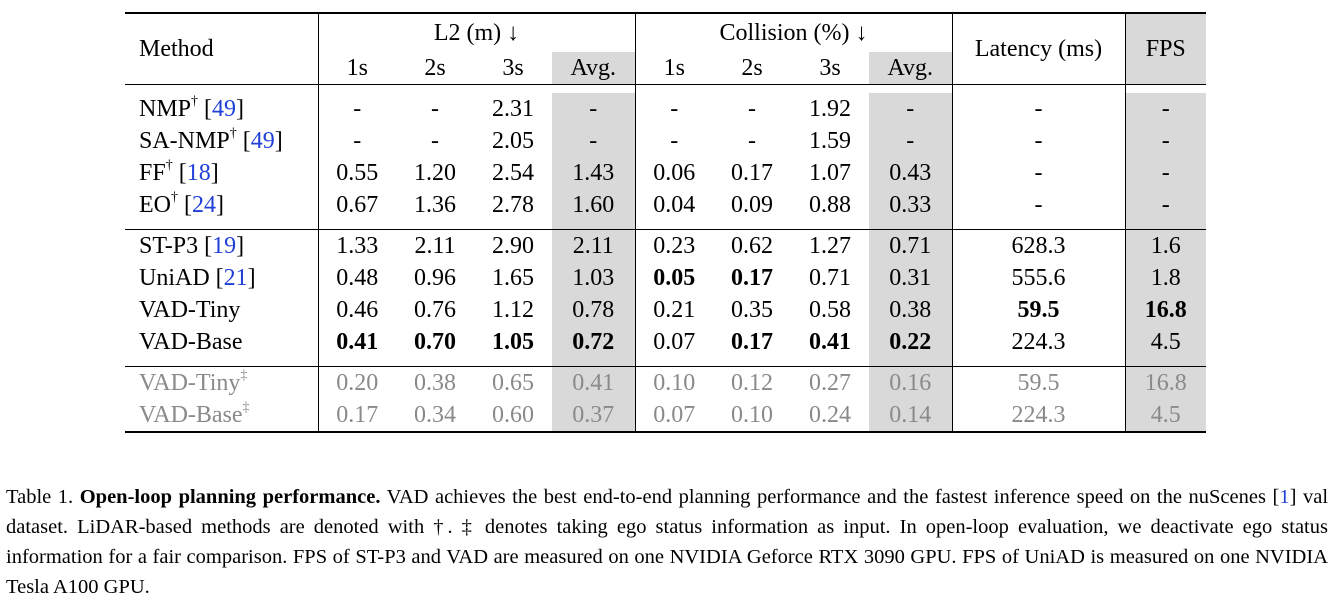 The image size is (1333, 602). What do you see at coordinates (911, 342) in the screenshot?
I see `collision-cell: 0.22` at bounding box center [911, 342].